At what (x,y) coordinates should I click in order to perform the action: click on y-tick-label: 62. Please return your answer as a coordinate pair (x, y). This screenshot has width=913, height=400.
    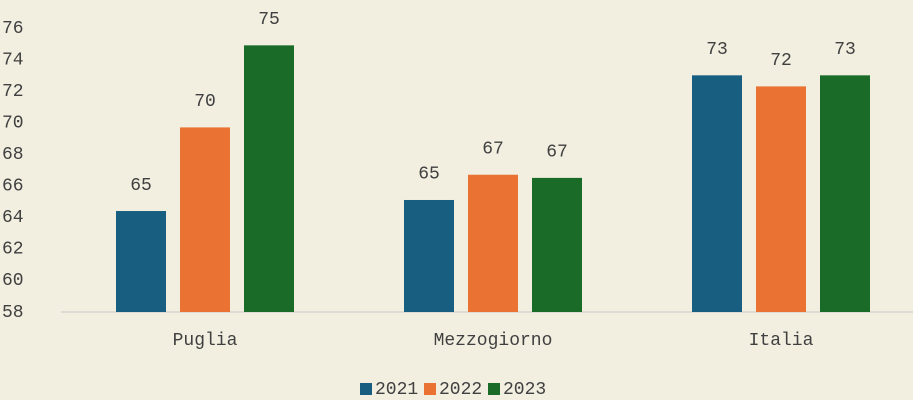
    Looking at the image, I should click on (13, 250).